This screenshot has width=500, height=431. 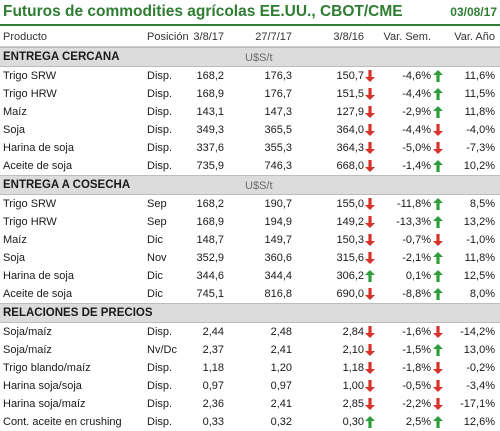 What do you see at coordinates (78, 313) in the screenshot?
I see `section-label: RELACIONES DE PRECIOS` at bounding box center [78, 313].